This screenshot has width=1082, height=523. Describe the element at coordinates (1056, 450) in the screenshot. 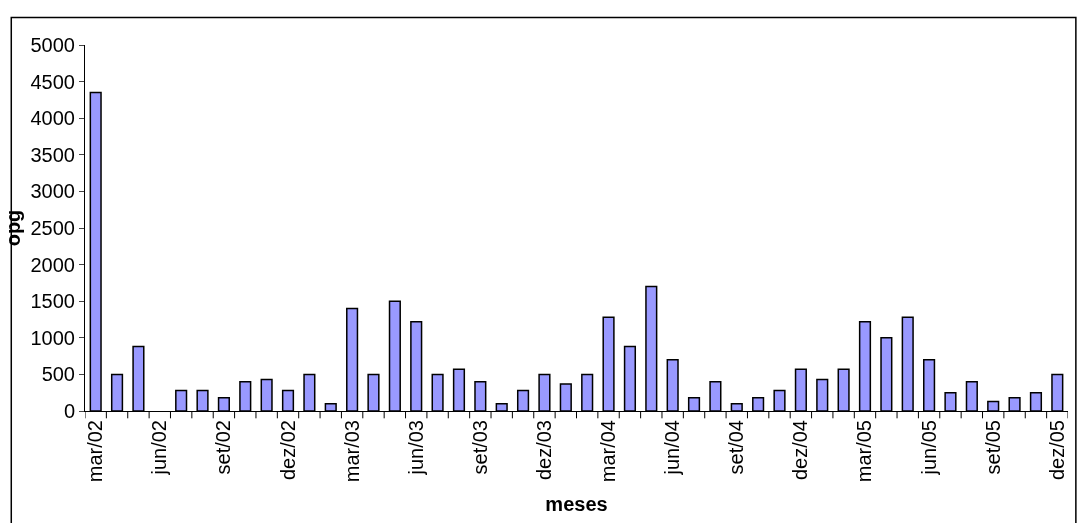

I see `x-tick-label: dez/05` at that location.